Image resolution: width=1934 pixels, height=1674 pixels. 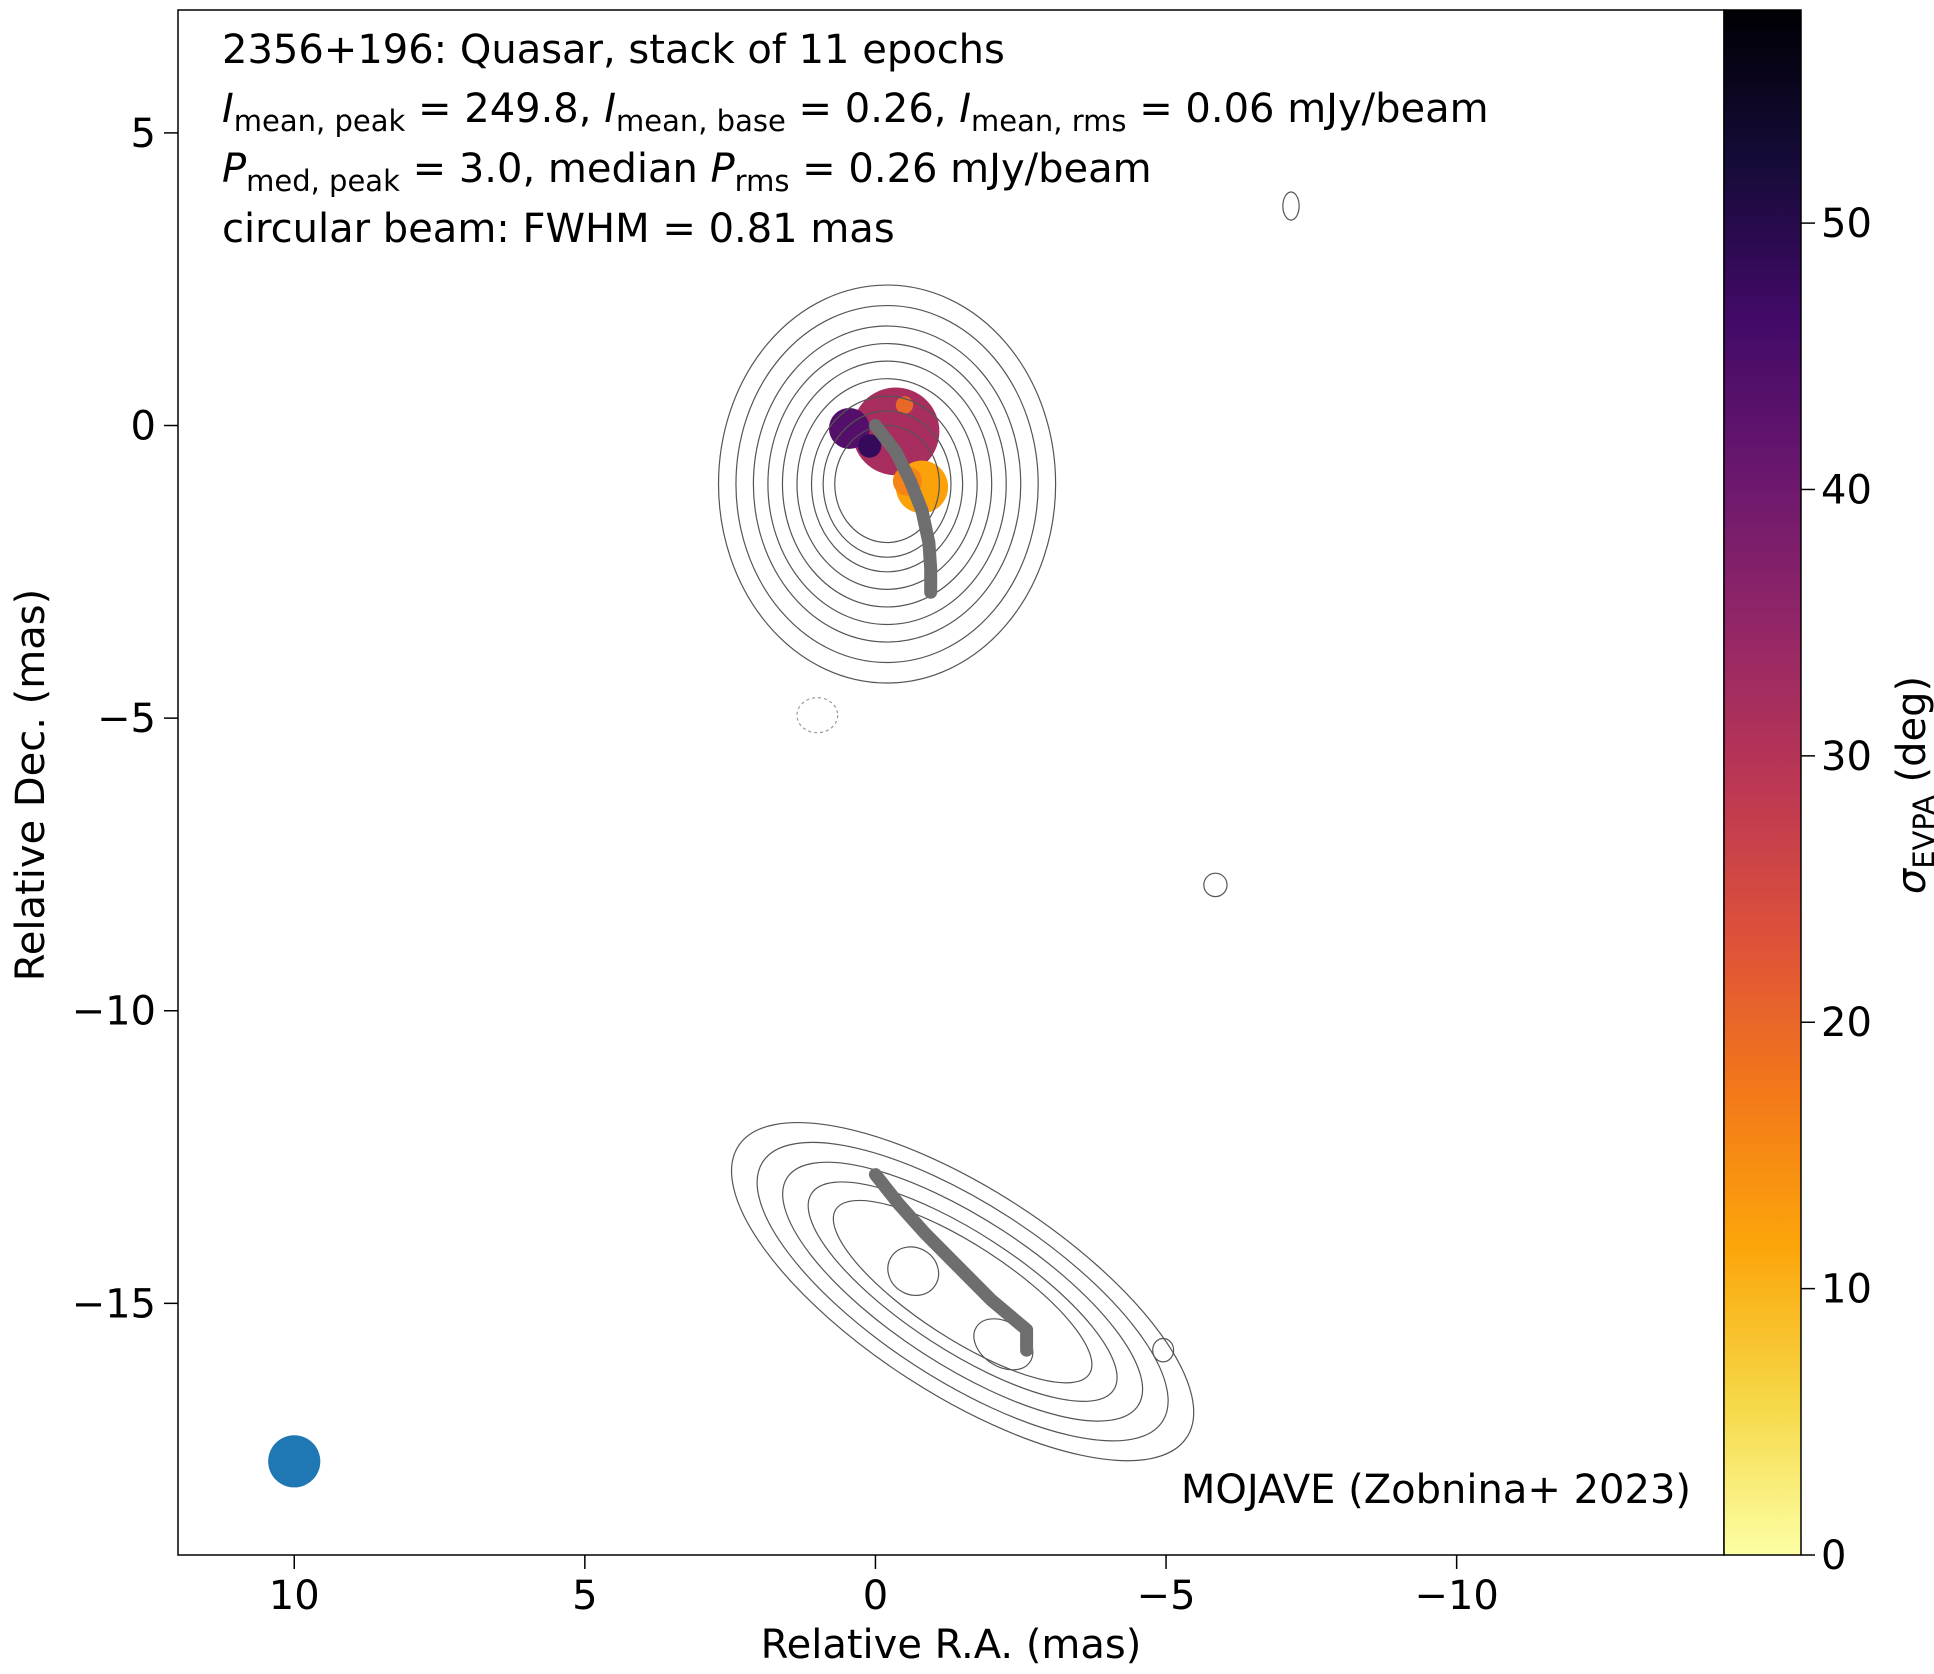 I want to click on y-tick-label: −15, so click(x=114, y=1304).